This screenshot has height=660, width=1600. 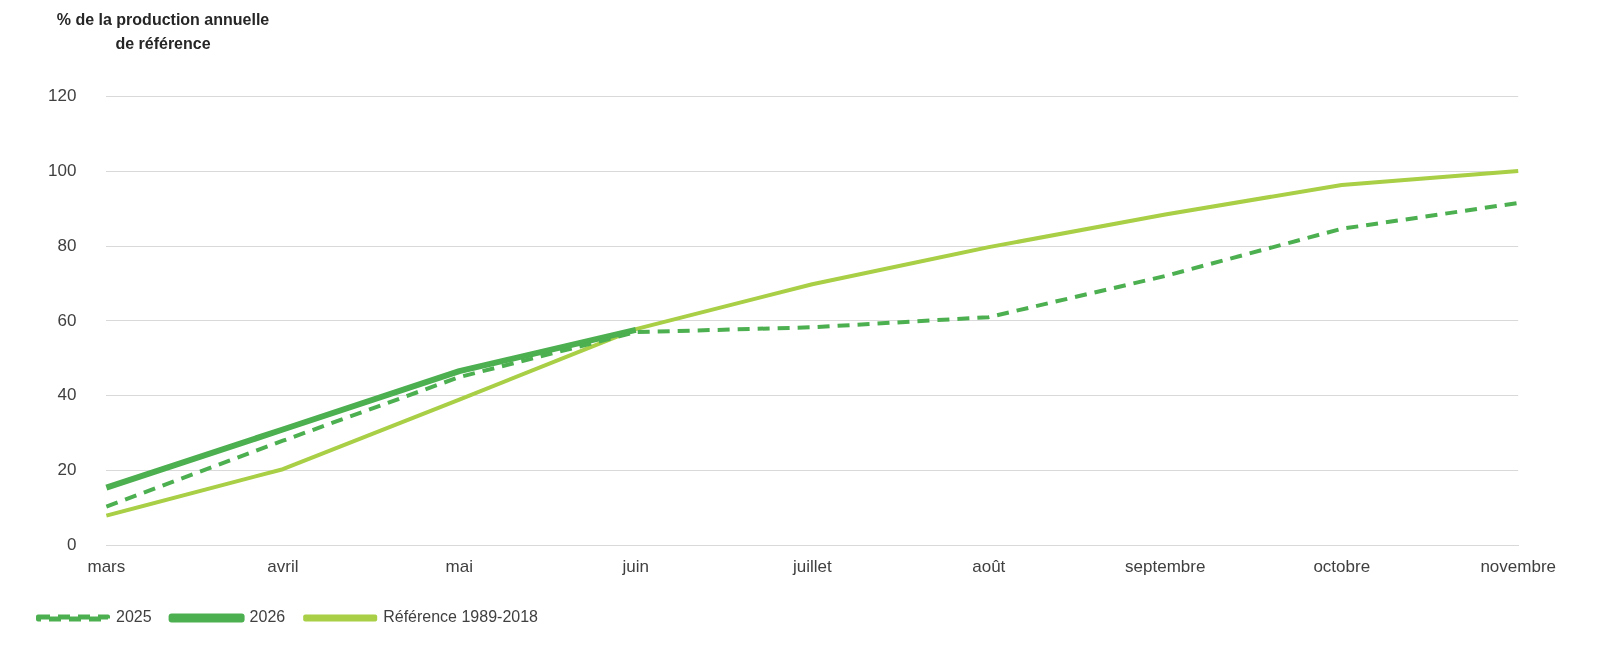 I want to click on x-tick-label: novembre, so click(x=1518, y=567).